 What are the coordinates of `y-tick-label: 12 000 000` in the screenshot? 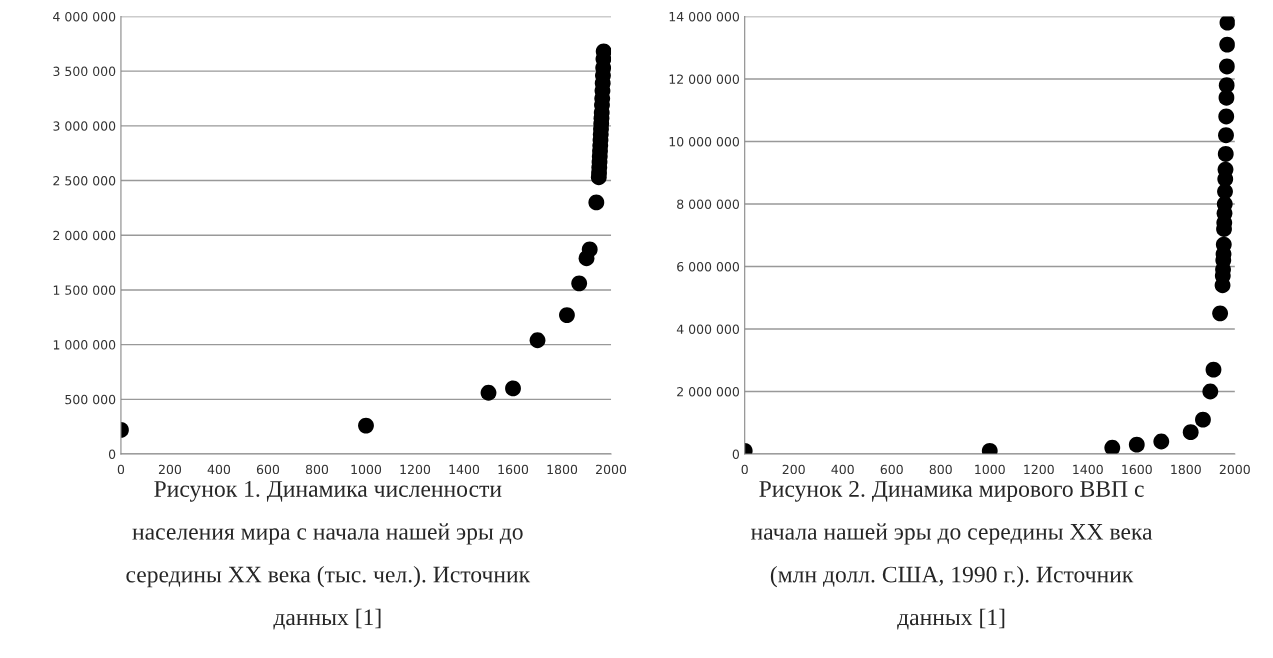 It's located at (704, 79).